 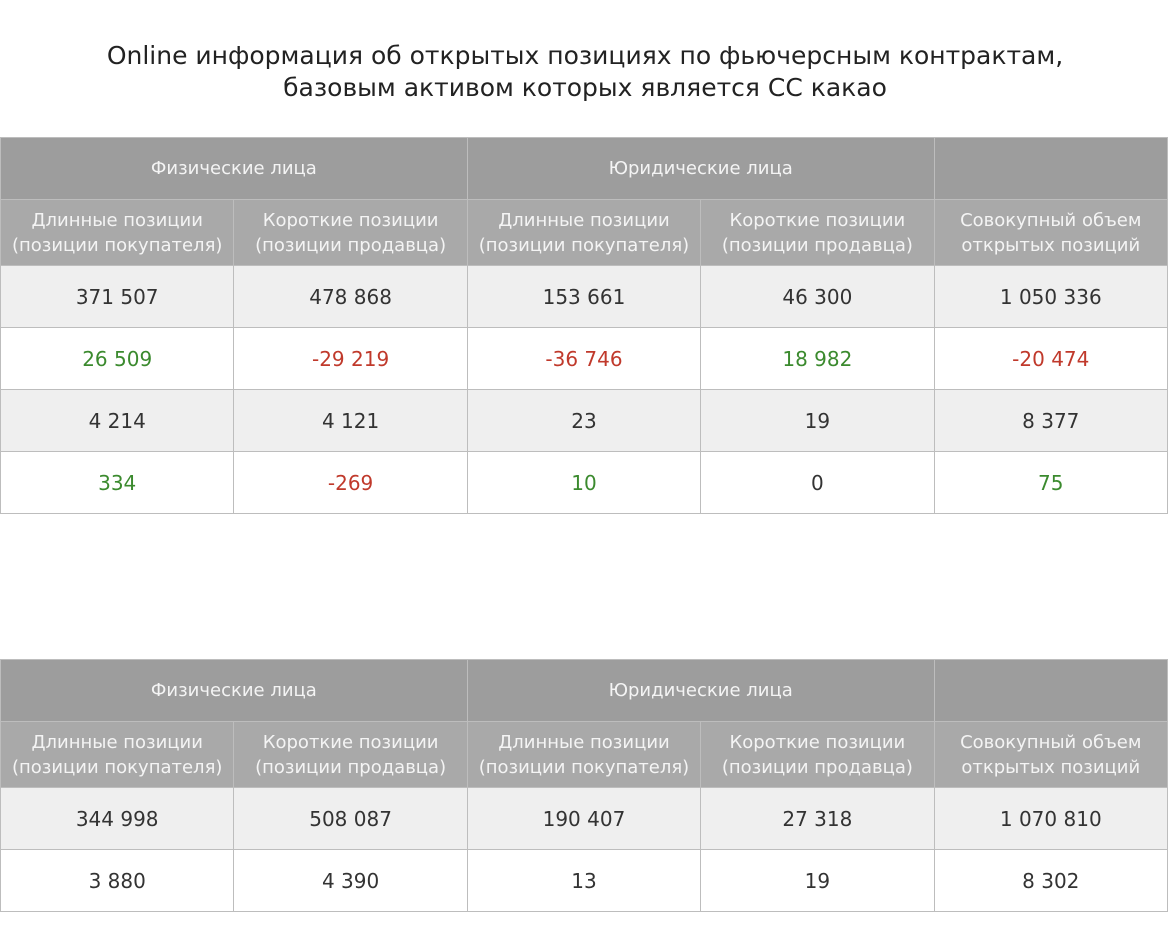 I want to click on table-cell: 26 509, so click(x=117, y=358).